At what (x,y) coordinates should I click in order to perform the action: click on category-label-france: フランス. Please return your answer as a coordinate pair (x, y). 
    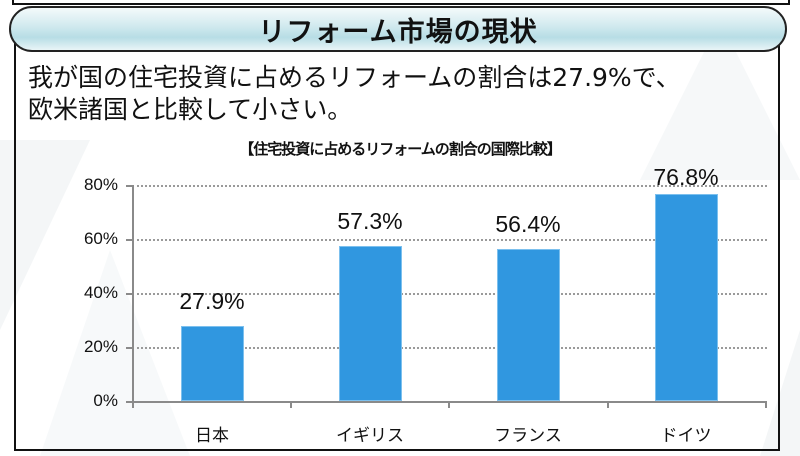
    Looking at the image, I should click on (528, 436).